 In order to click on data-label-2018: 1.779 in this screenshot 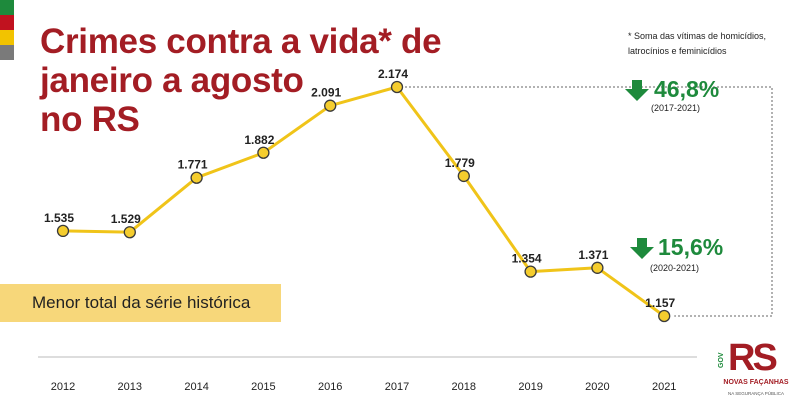, I will do `click(460, 163)`.